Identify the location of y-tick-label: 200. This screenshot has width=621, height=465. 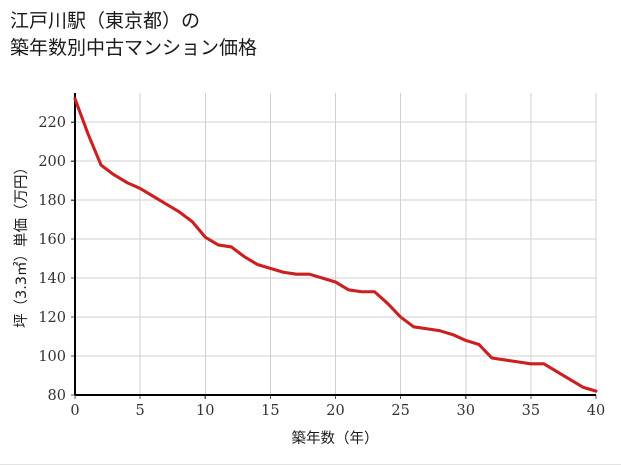
(52, 162).